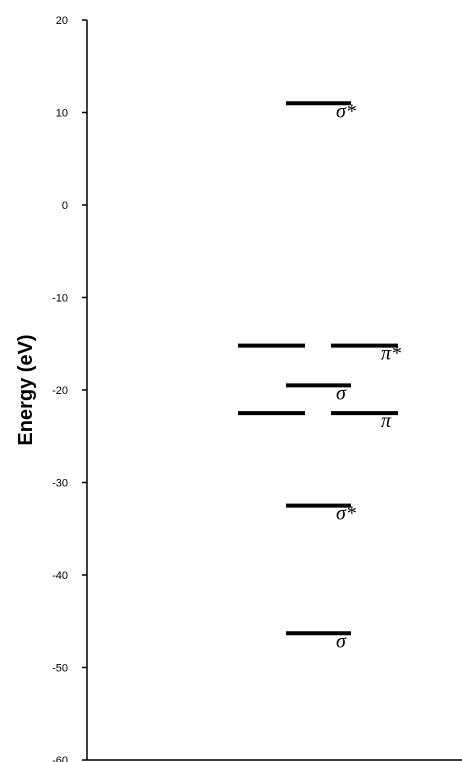  I want to click on y-tick-label: -40, so click(60, 576).